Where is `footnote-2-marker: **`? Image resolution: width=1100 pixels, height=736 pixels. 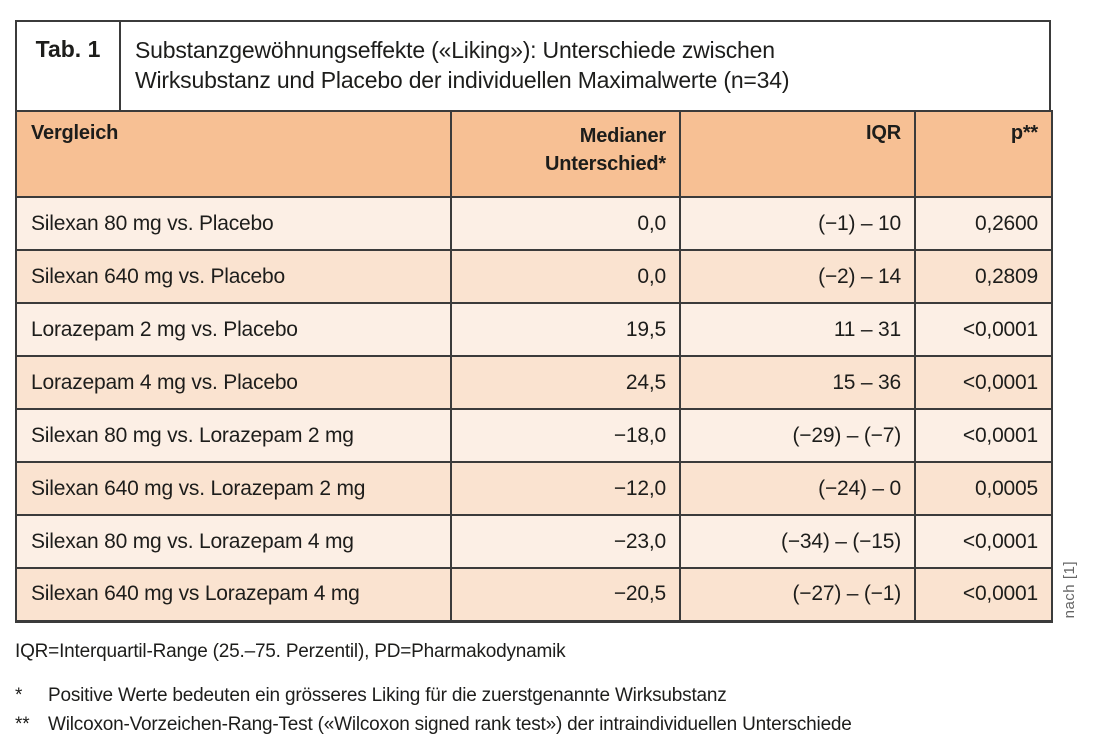
footnote-2-marker: ** is located at coordinates (22, 724).